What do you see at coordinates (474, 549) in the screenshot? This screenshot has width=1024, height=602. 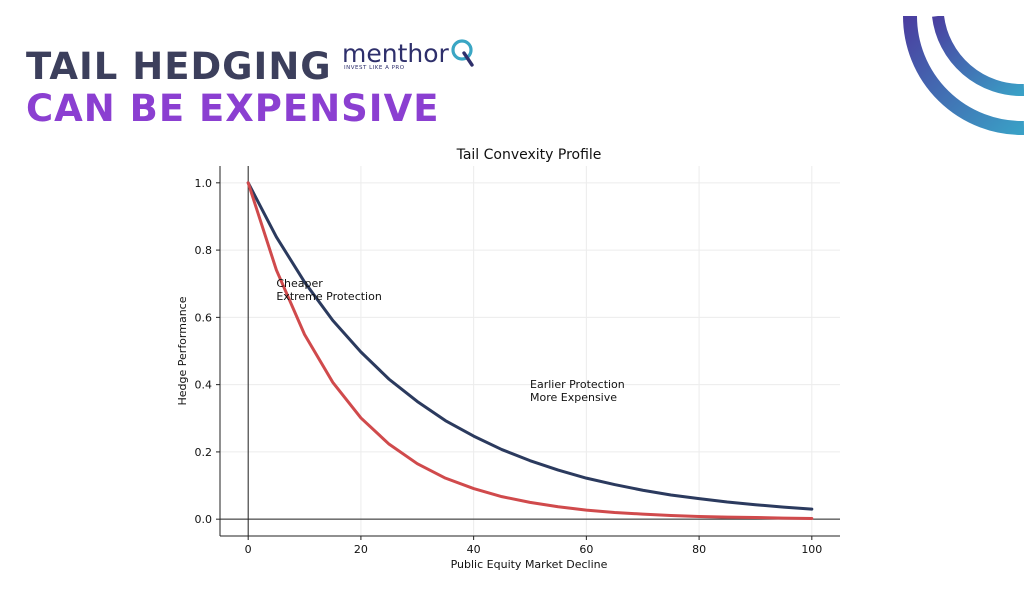 I see `x-tick-label: 40` at bounding box center [474, 549].